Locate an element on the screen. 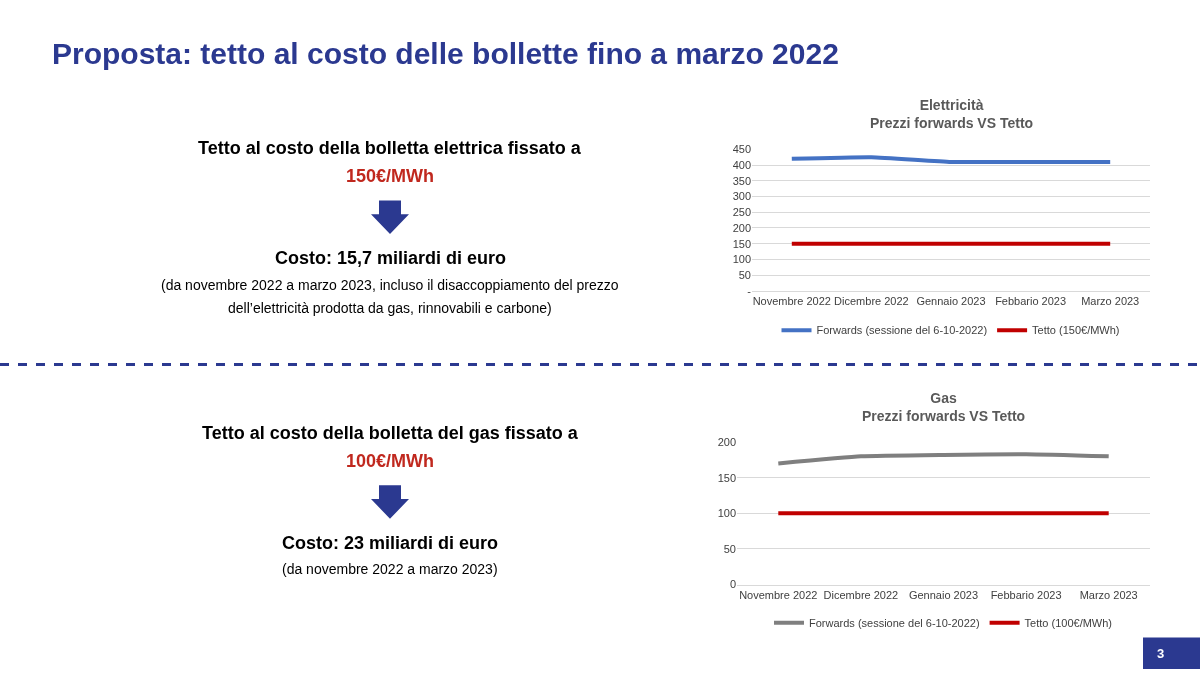  text: Proposta: tetto al costo delle bollette fino a marzo 2022 is located at coordinates (445, 53).